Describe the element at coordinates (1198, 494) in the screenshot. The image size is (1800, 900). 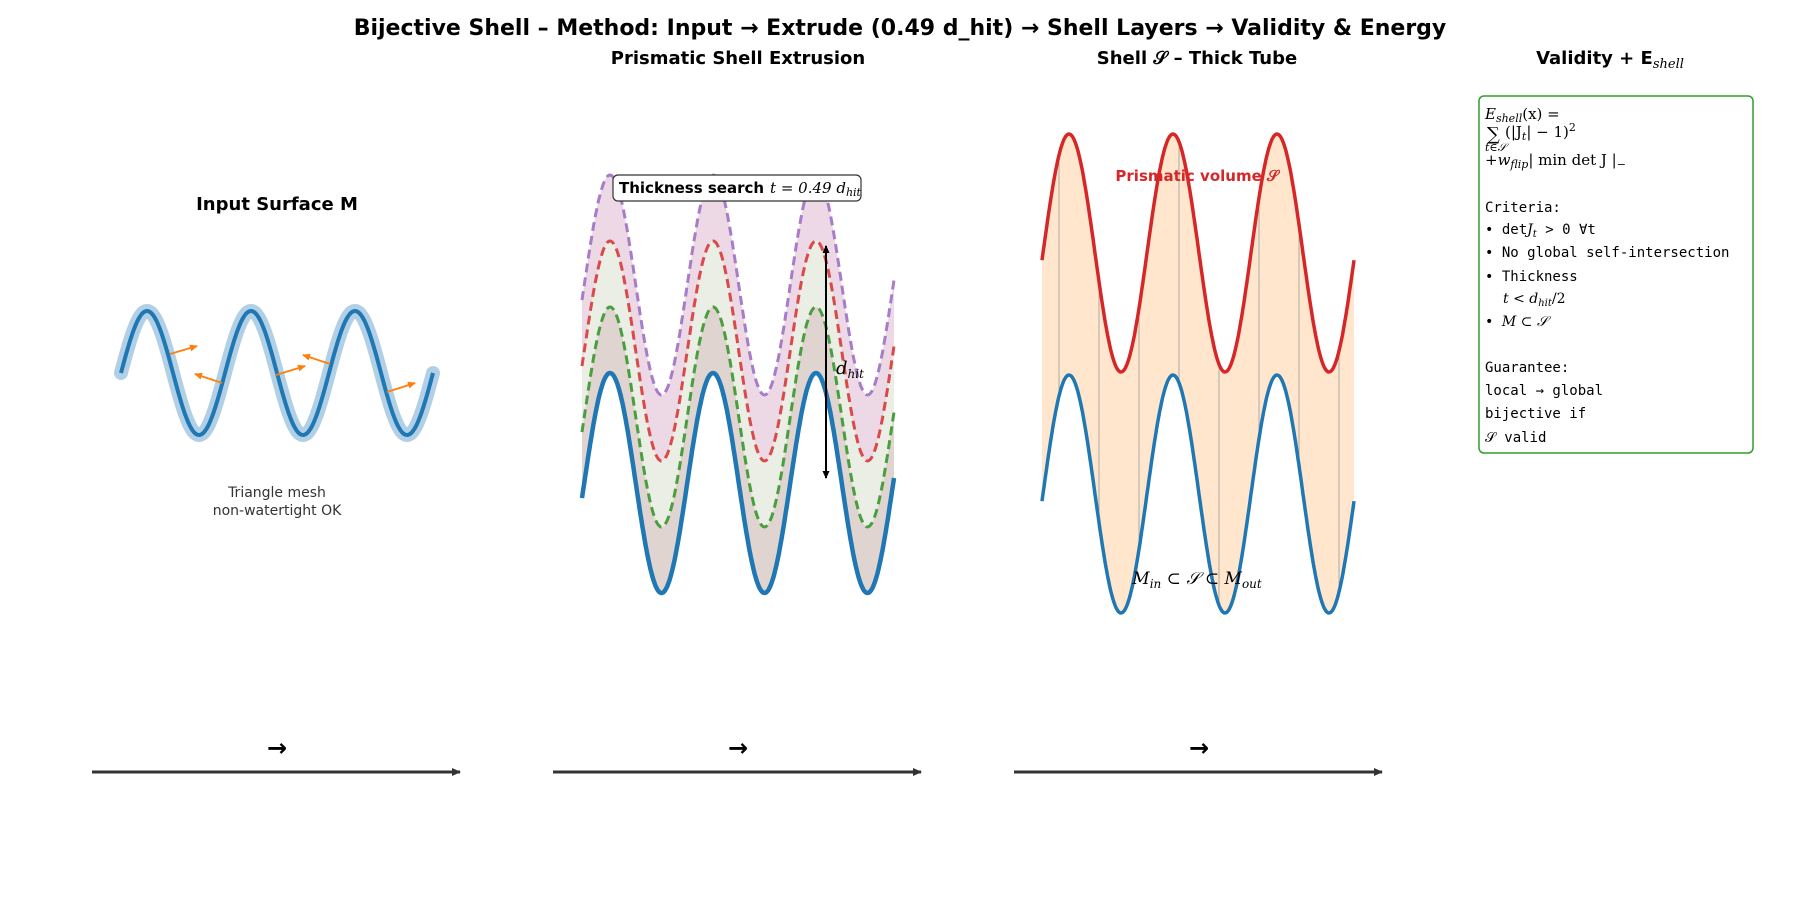
I see `shell-inner-surface` at that location.